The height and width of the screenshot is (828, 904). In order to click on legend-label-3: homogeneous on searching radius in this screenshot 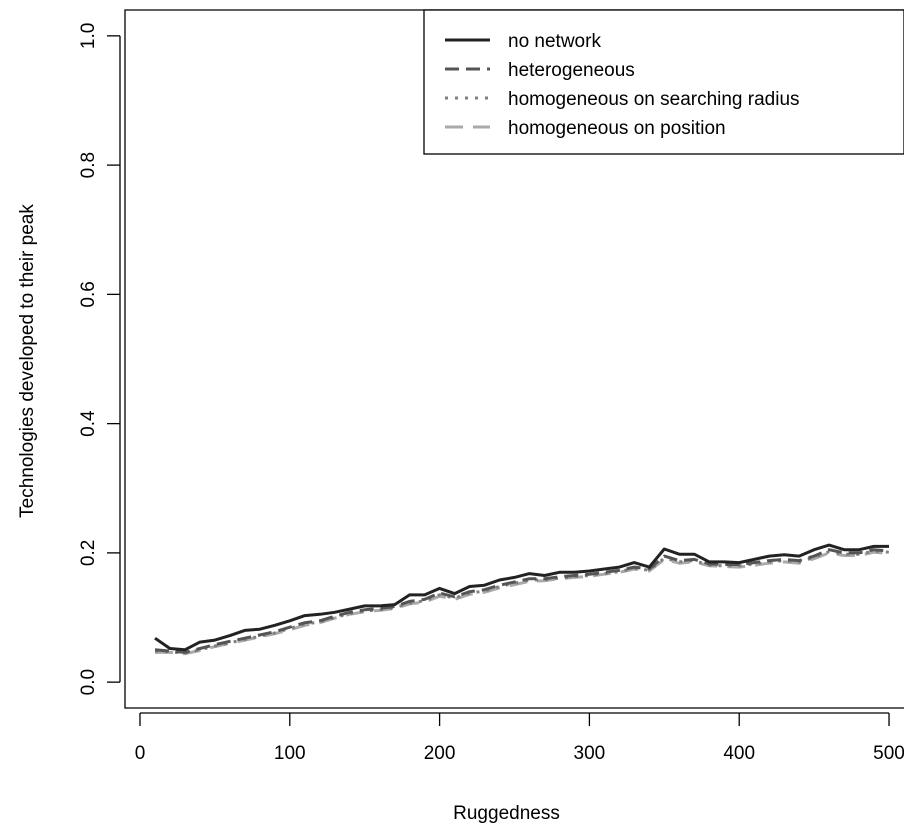, I will do `click(654, 99)`.